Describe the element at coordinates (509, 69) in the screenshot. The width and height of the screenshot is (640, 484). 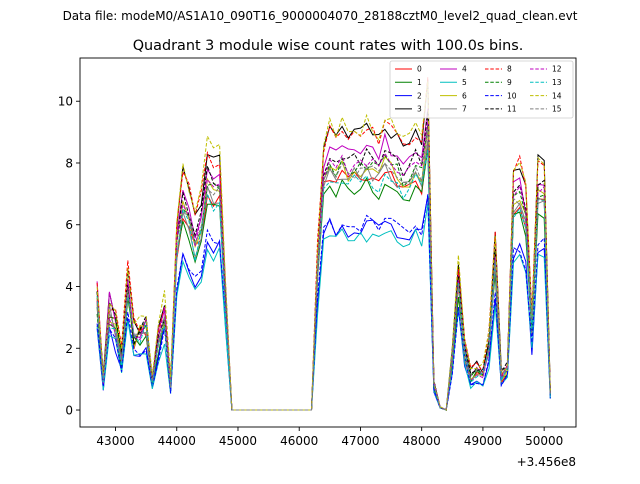
I see `legend-label-8: 8` at that location.